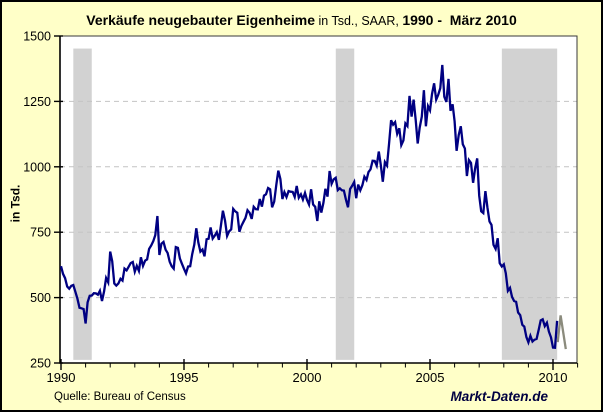 This screenshot has height=412, width=603. What do you see at coordinates (37, 167) in the screenshot?
I see `y-tick-label: 1000` at bounding box center [37, 167].